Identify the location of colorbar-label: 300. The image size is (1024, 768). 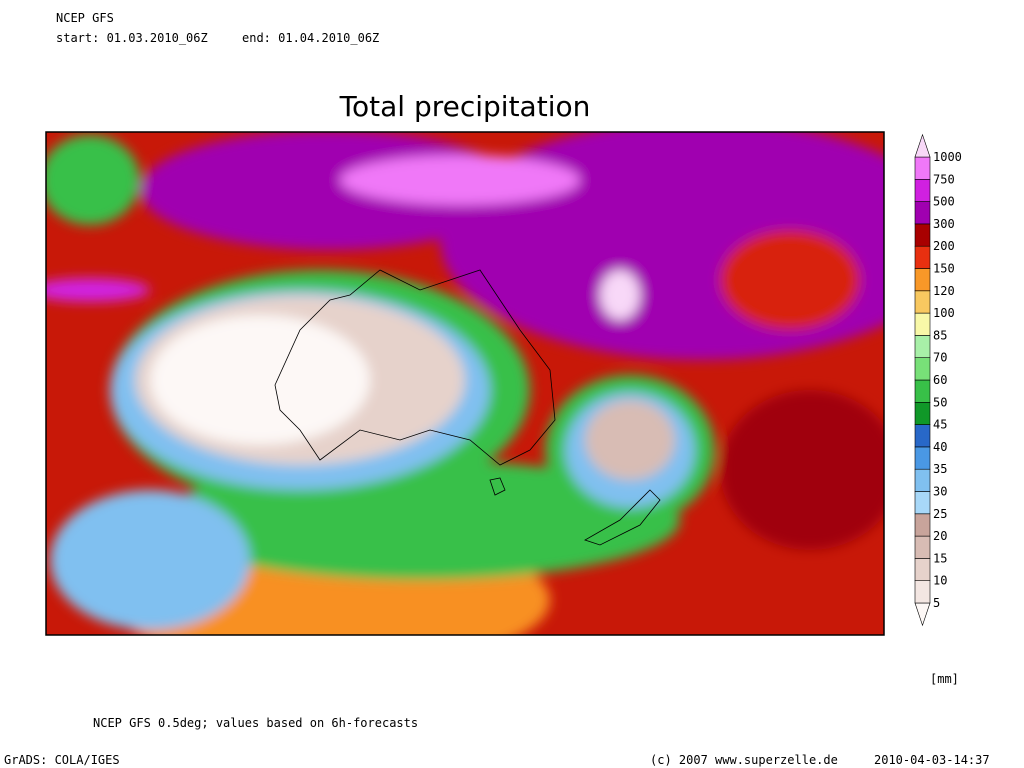
(944, 224).